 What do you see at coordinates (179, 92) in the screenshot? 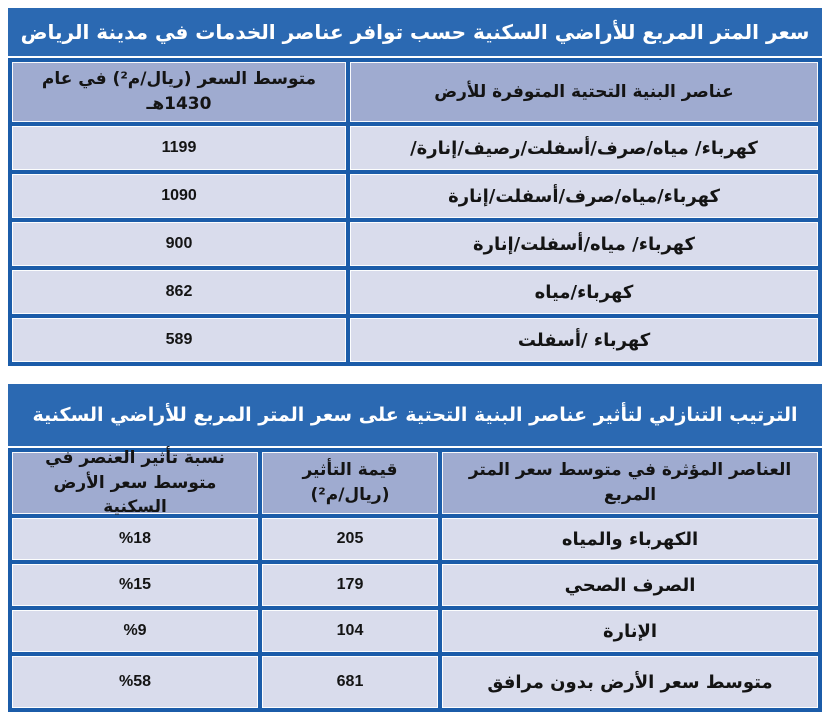
I see `table1-header-price: متوسط السعر (ريال/م²) في عام 1430هـ` at bounding box center [179, 92].